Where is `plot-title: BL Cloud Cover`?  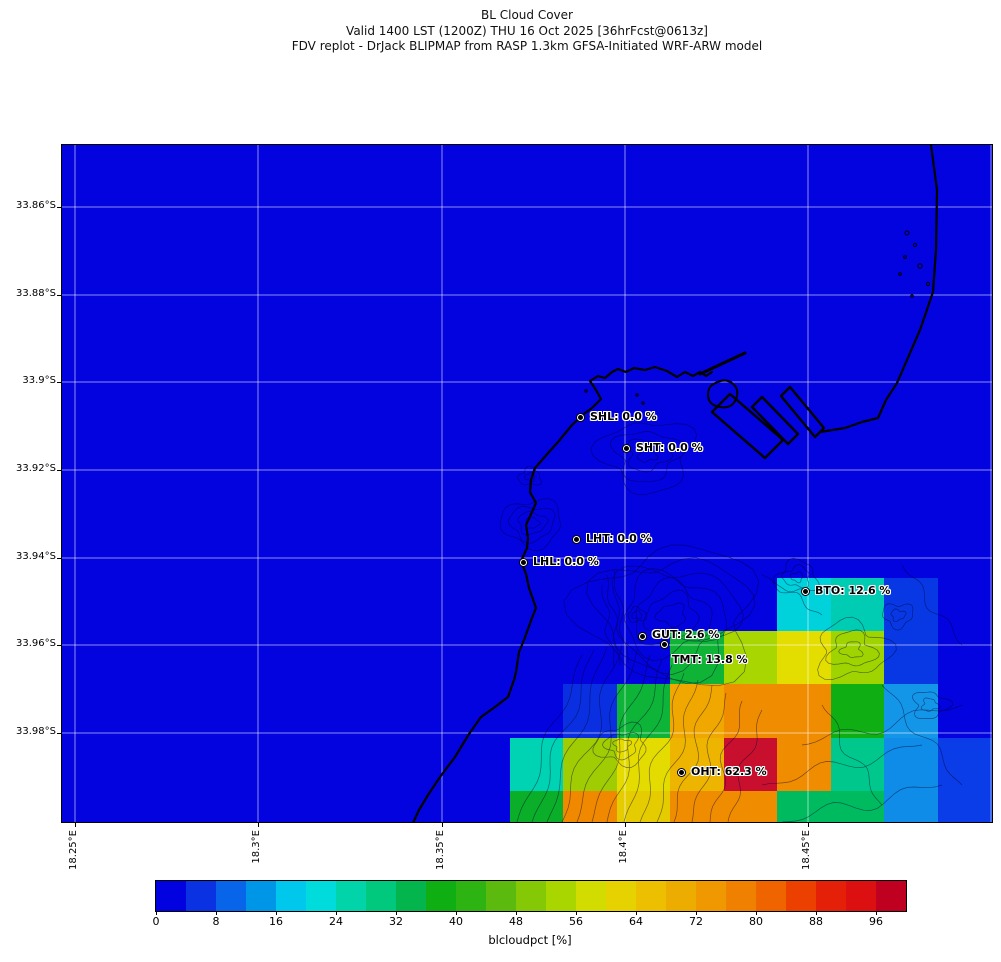 plot-title: BL Cloud Cover is located at coordinates (527, 15).